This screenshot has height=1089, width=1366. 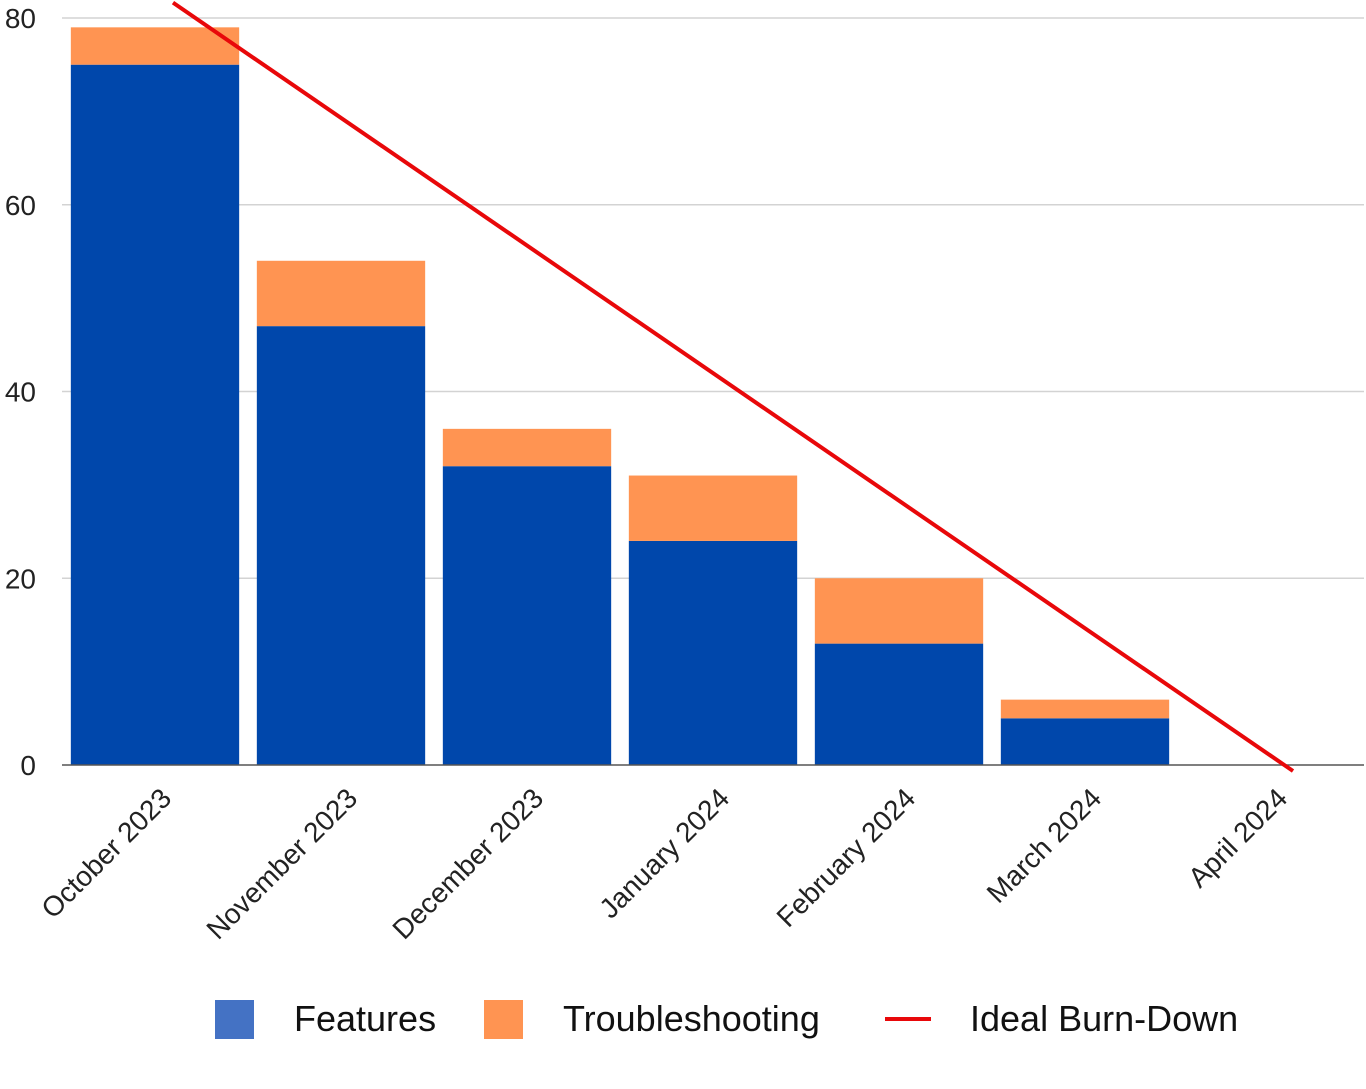 I want to click on legend-label-ideal-burn-down: Ideal Burn-Down, so click(x=1104, y=1018).